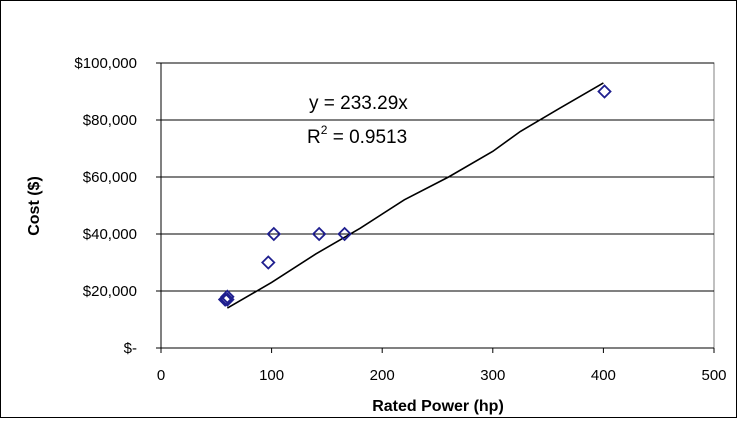  Describe the element at coordinates (130, 348) in the screenshot. I see `y-tick-label: $-` at that location.